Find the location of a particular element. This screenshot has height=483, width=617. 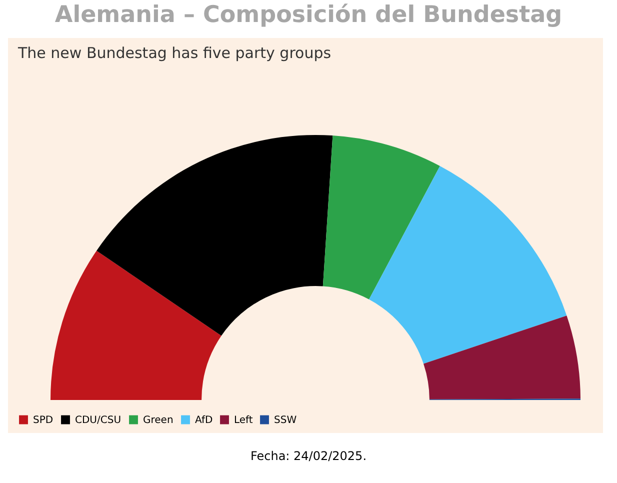

legend-label: SSW is located at coordinates (285, 420).